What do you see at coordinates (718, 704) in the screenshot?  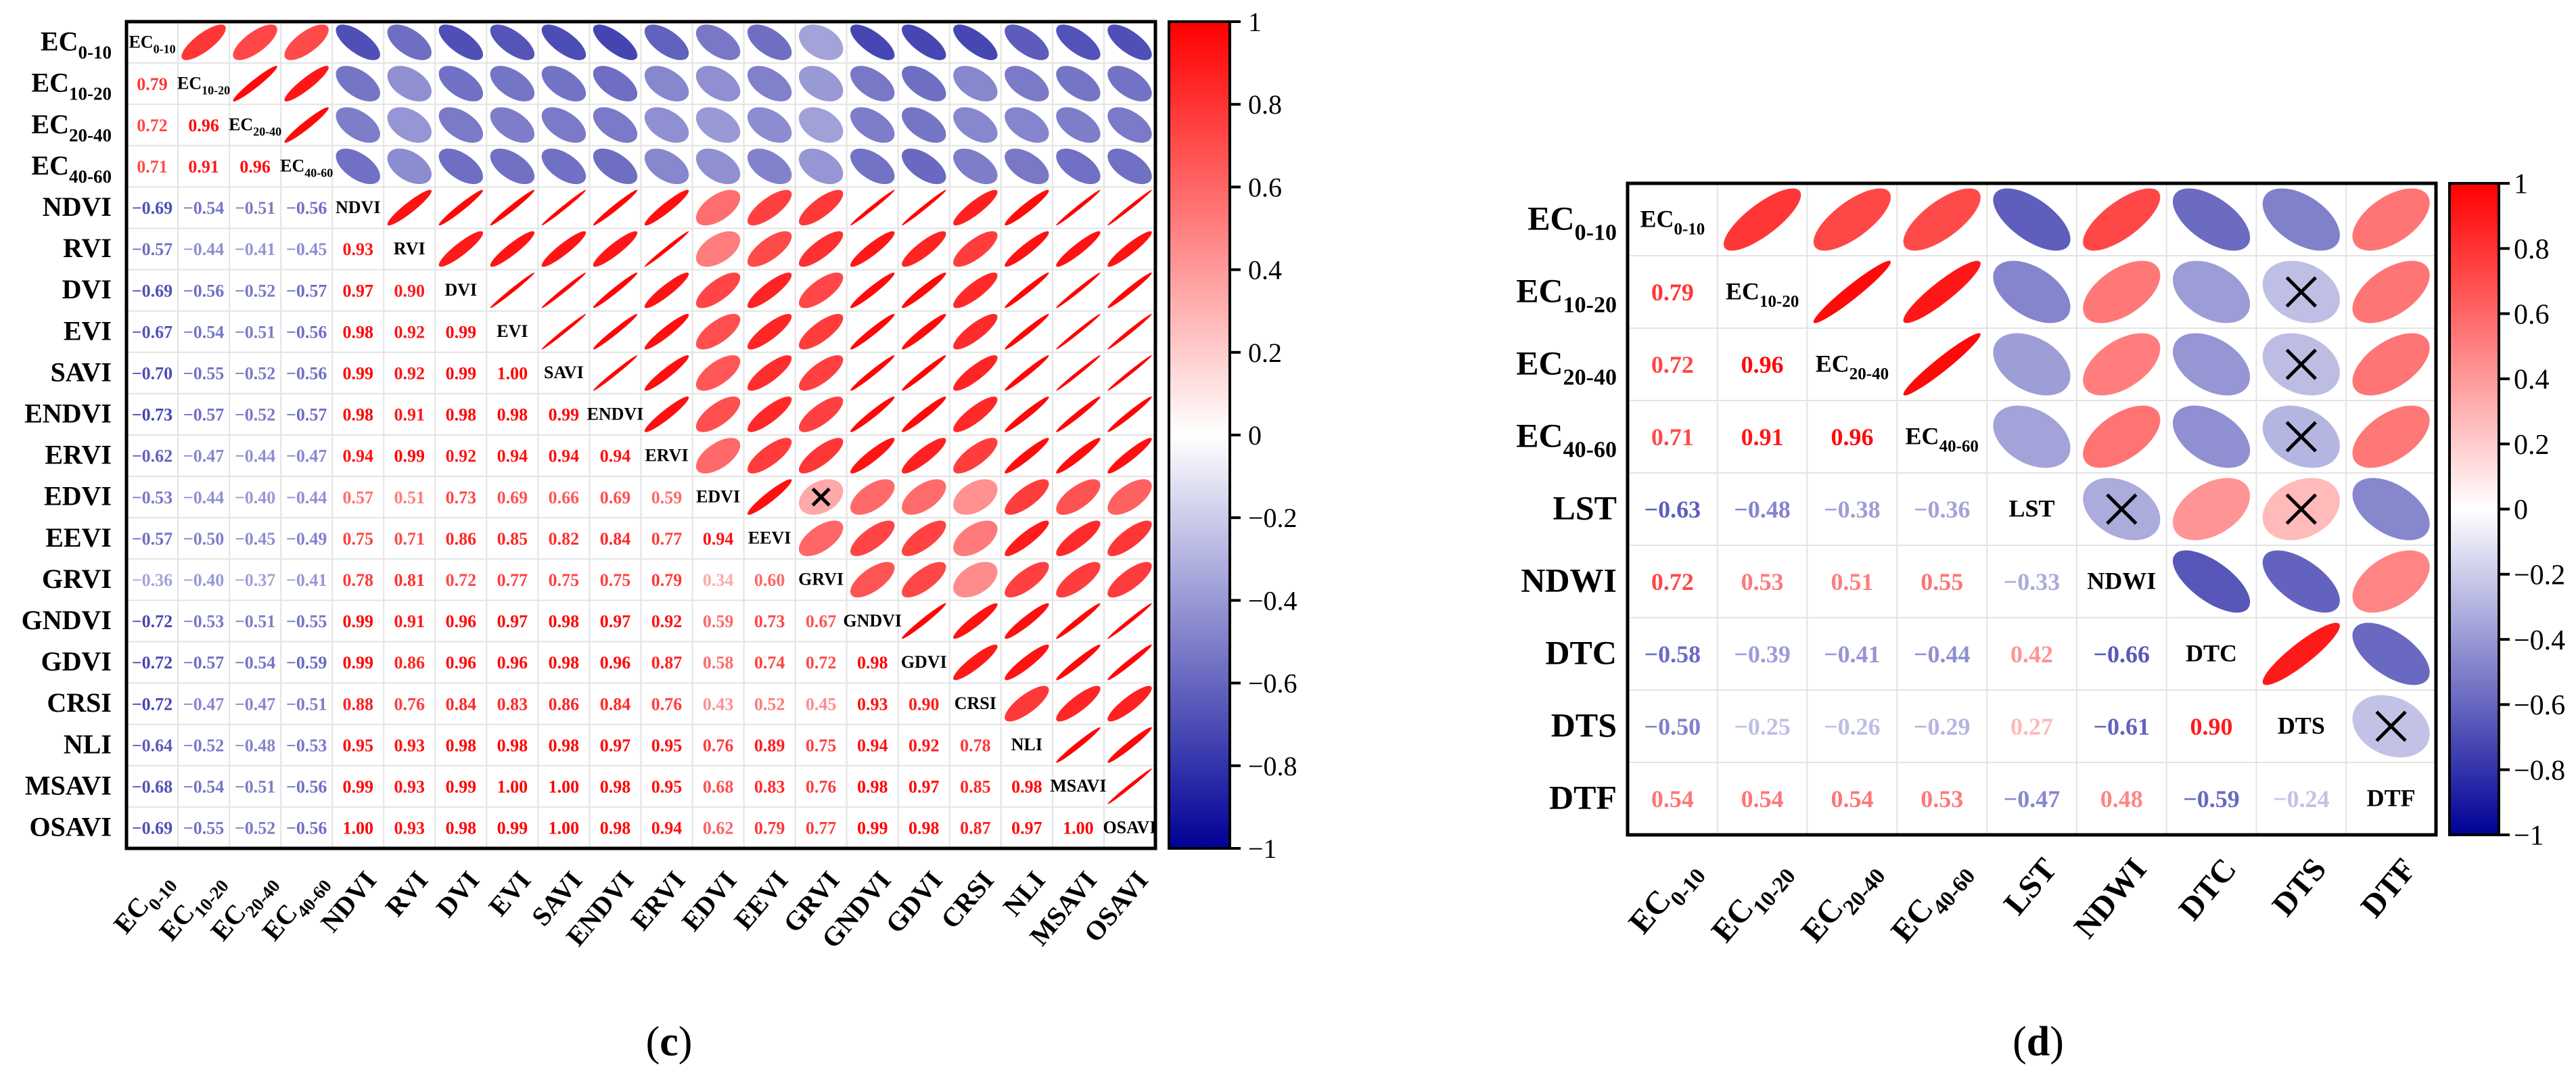 I see `correlation-value: 0.43` at bounding box center [718, 704].